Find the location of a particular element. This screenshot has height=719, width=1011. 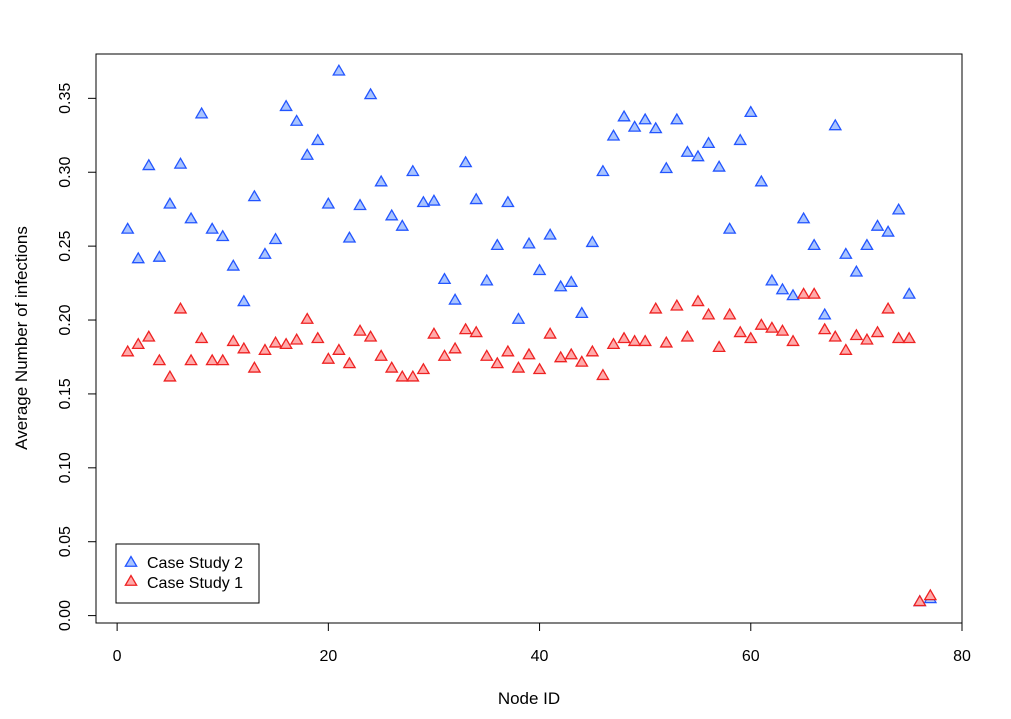

x-axis: 0 20 40 60 80 is located at coordinates (542, 643).